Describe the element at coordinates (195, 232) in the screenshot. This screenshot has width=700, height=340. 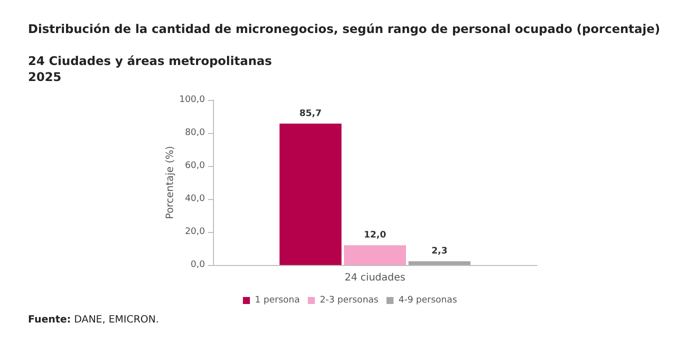
I see `y-tick-label: 20,0` at that location.